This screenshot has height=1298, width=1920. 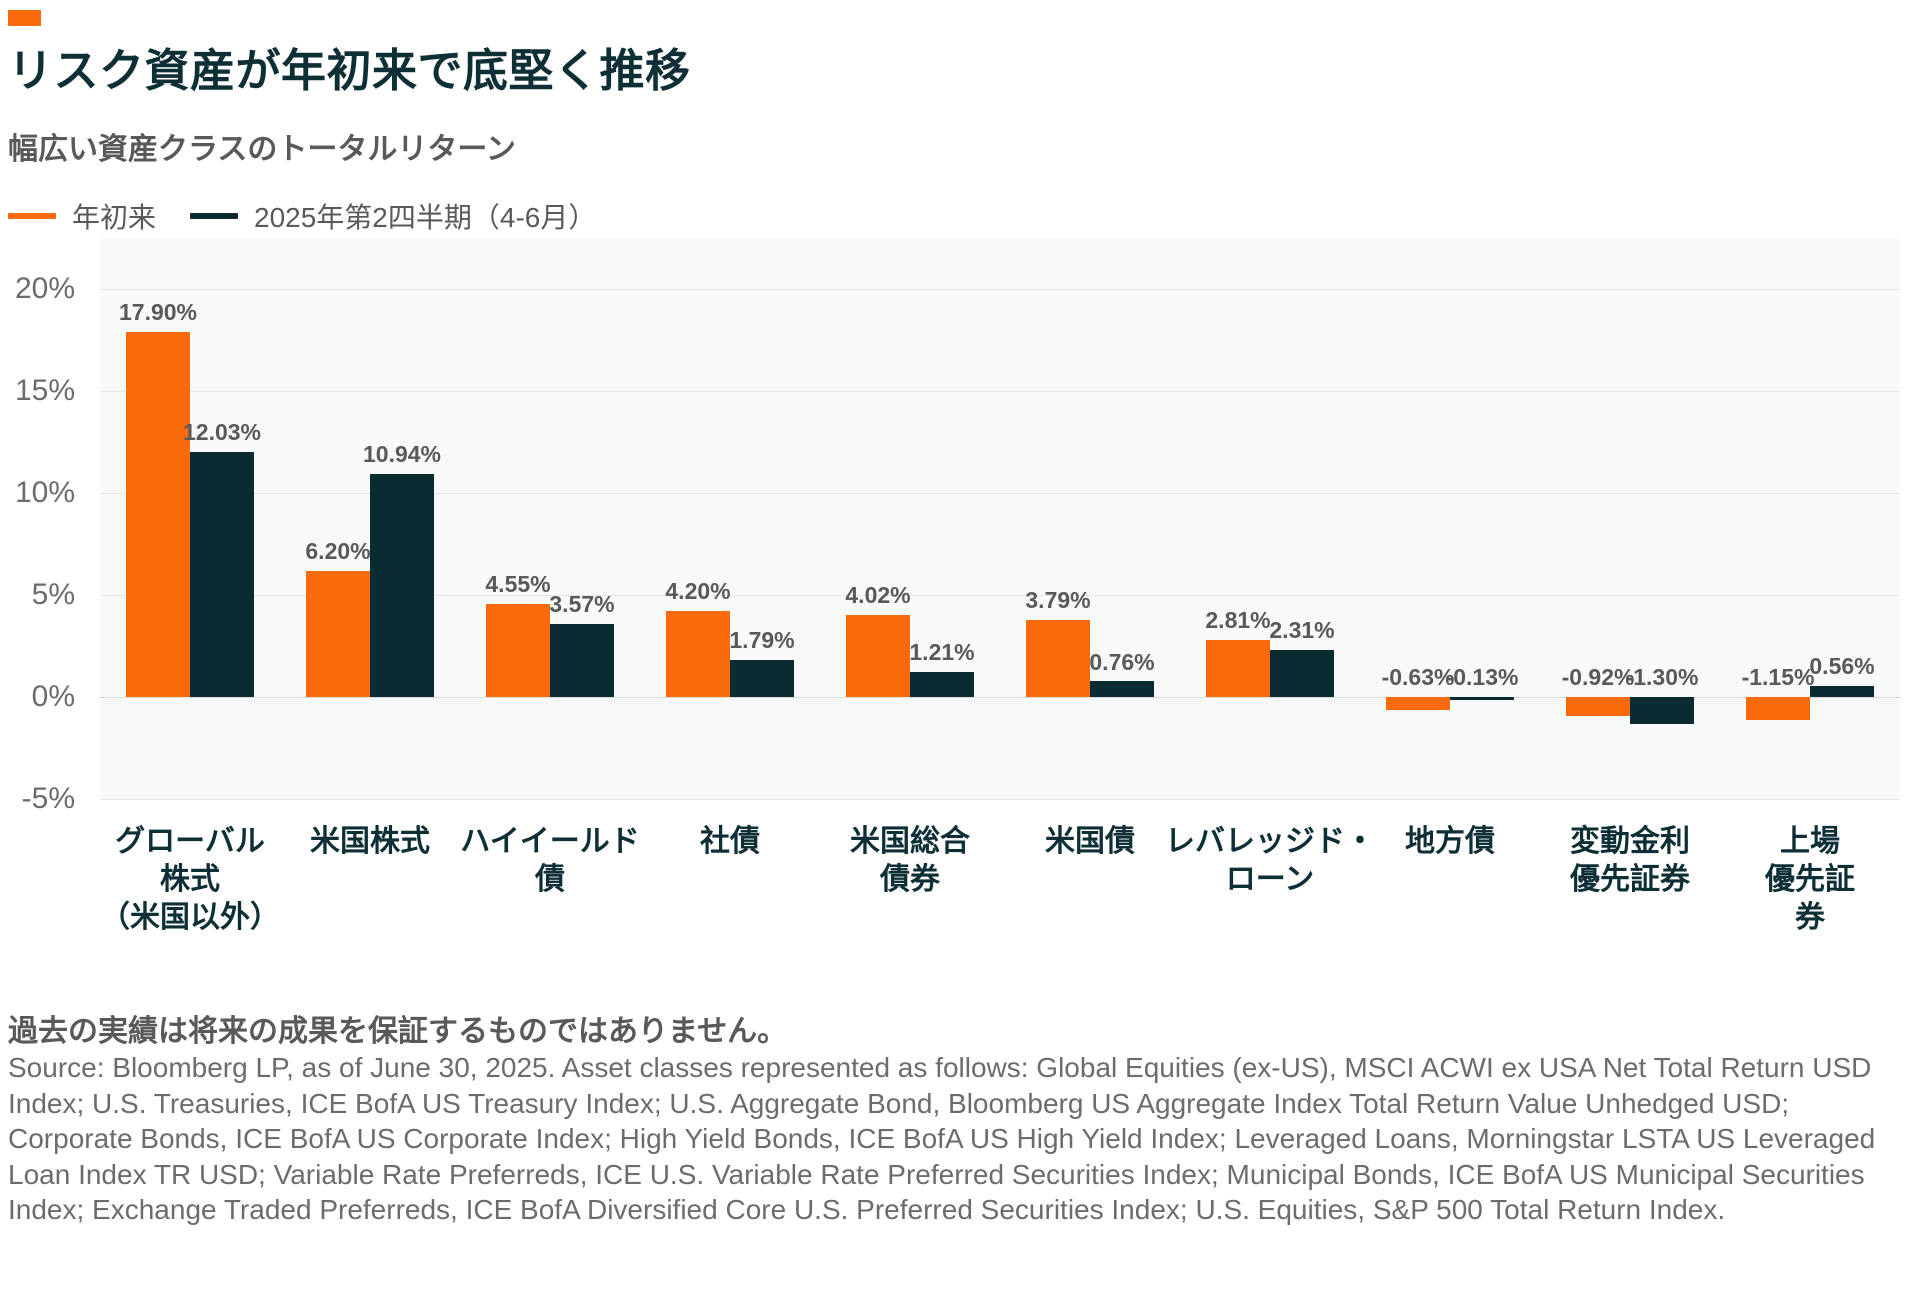 What do you see at coordinates (1302, 629) in the screenshot?
I see `bar-value-label: 2.31%` at bounding box center [1302, 629].